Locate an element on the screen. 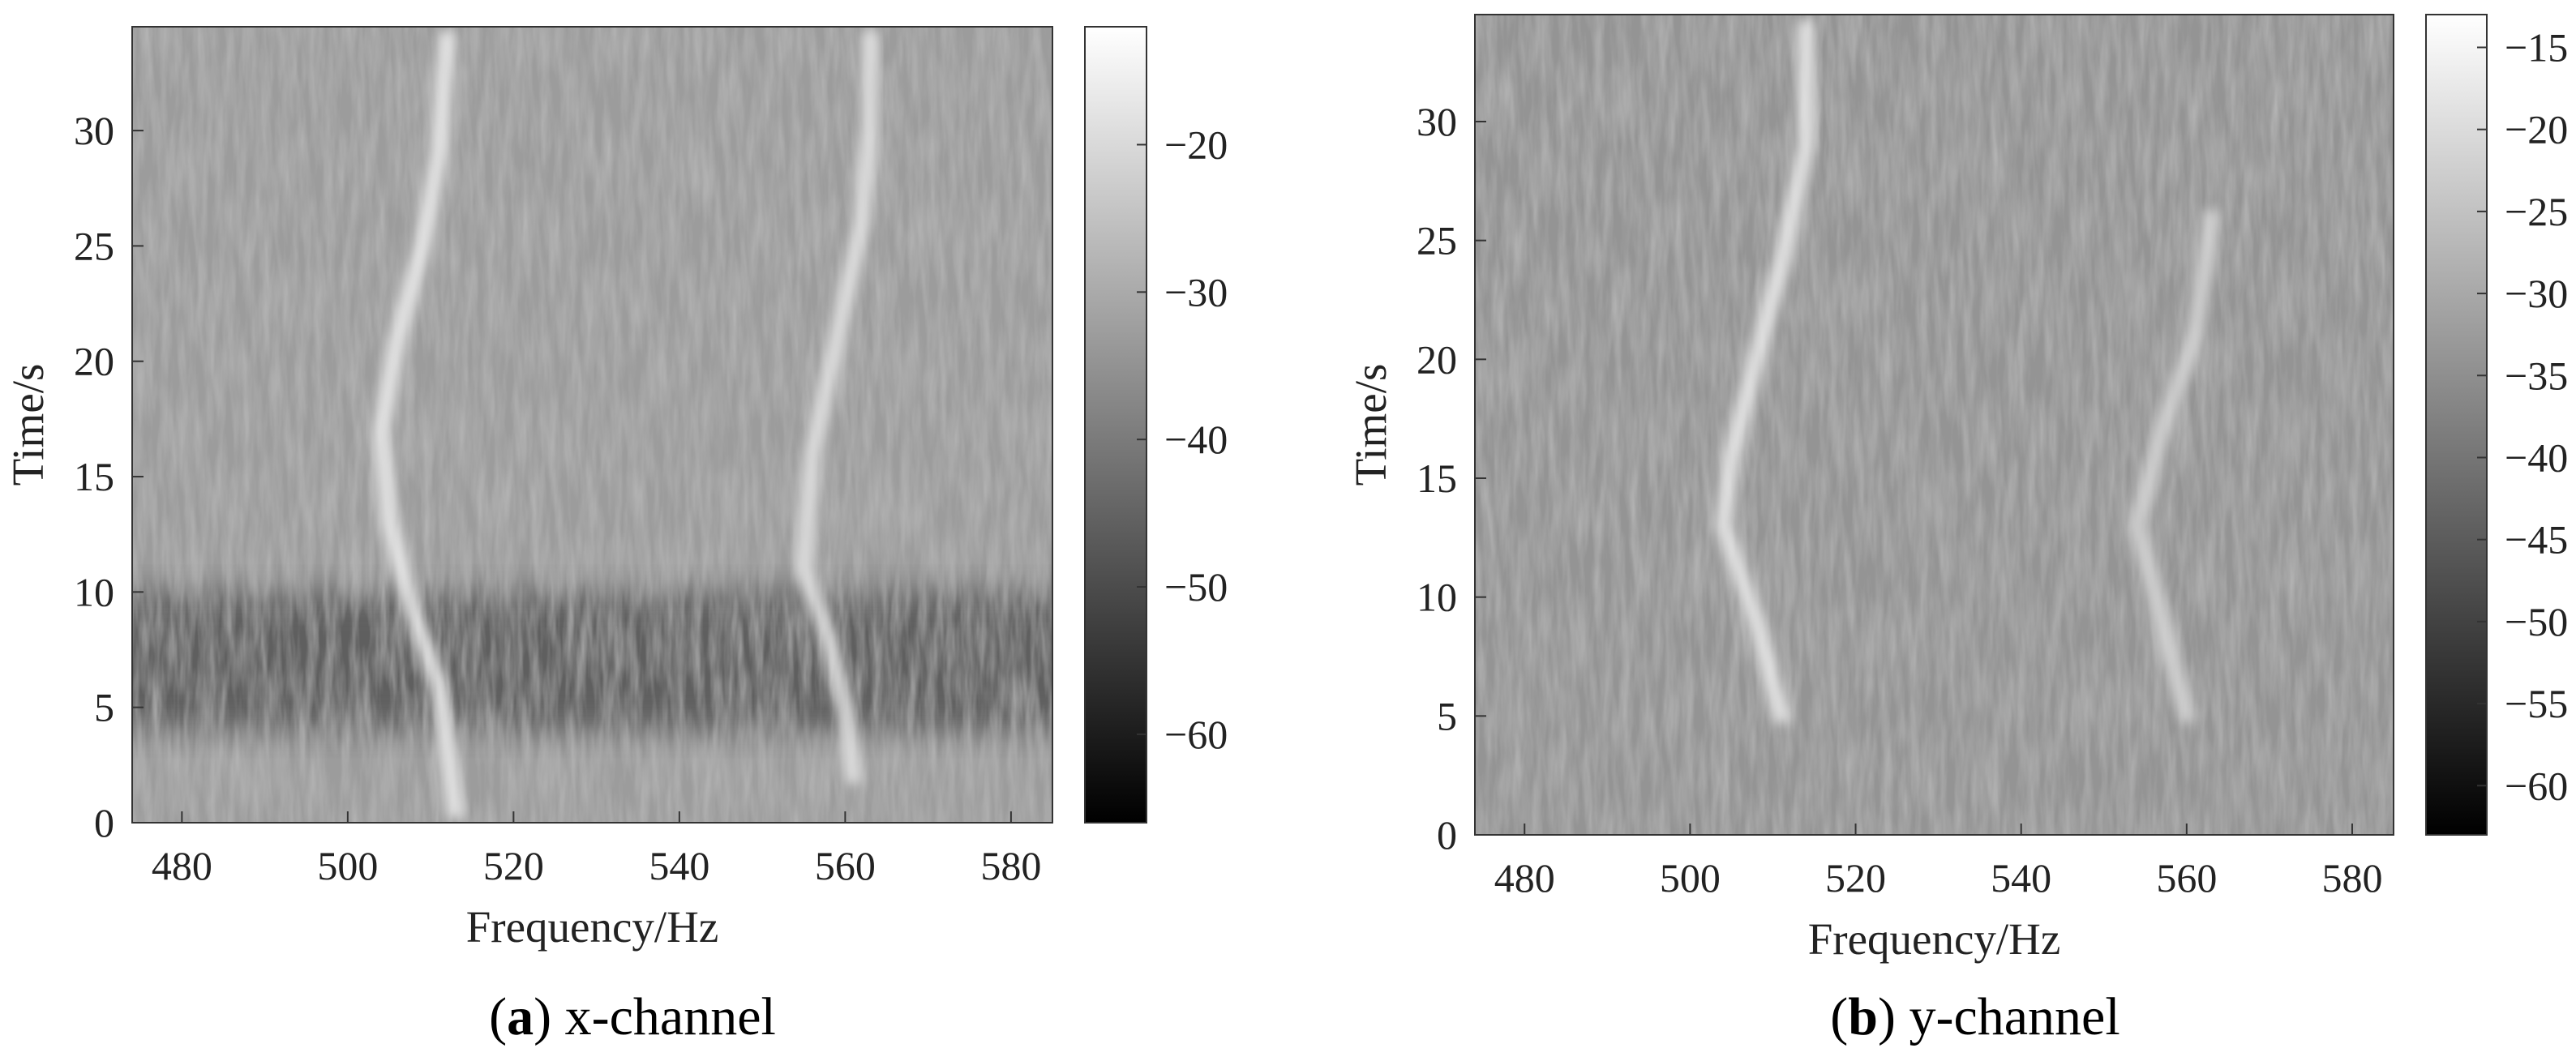 Image resolution: width=2576 pixels, height=1061 pixels. caption-b-letter: b is located at coordinates (1863, 1017).